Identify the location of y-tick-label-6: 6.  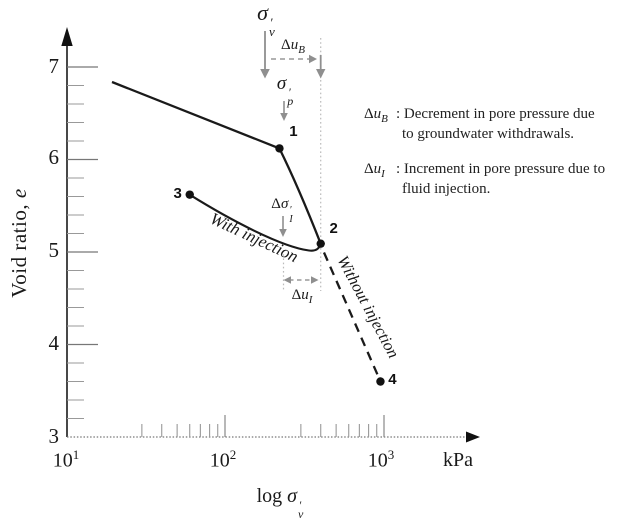
(54, 157).